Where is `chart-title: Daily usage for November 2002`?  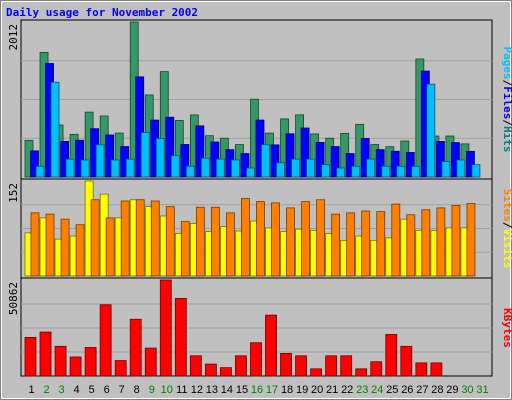 chart-title: Daily usage for November 2002 is located at coordinates (102, 12).